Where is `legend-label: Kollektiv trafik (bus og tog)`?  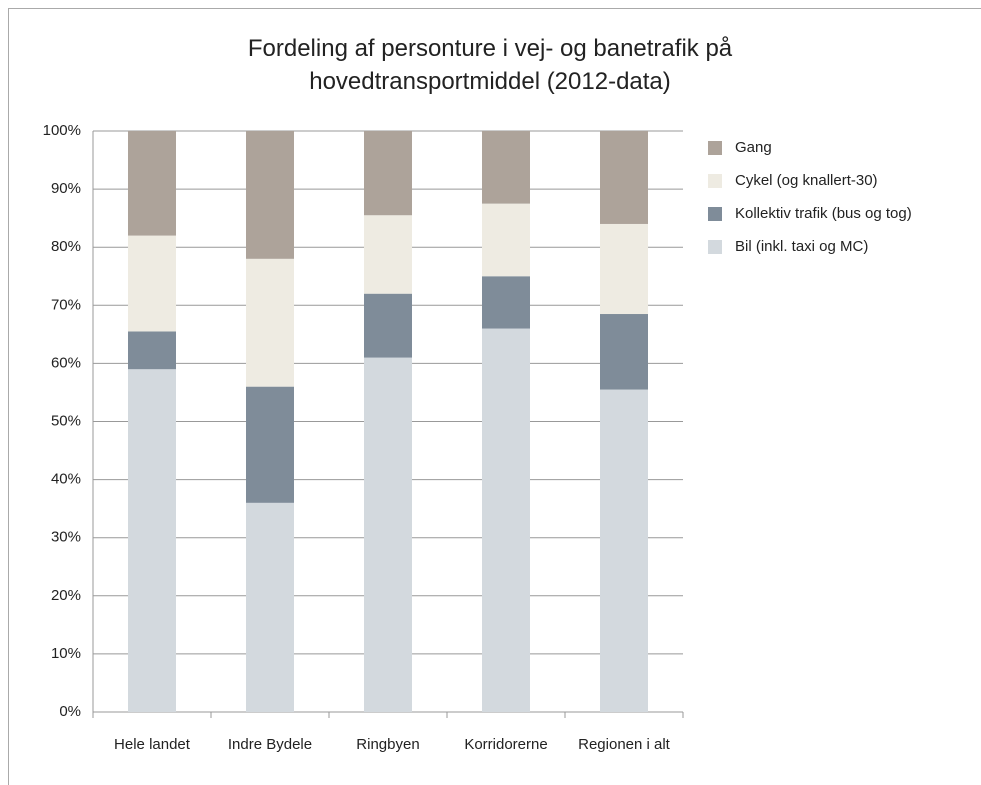
legend-label: Kollektiv trafik (bus og tog) is located at coordinates (823, 213).